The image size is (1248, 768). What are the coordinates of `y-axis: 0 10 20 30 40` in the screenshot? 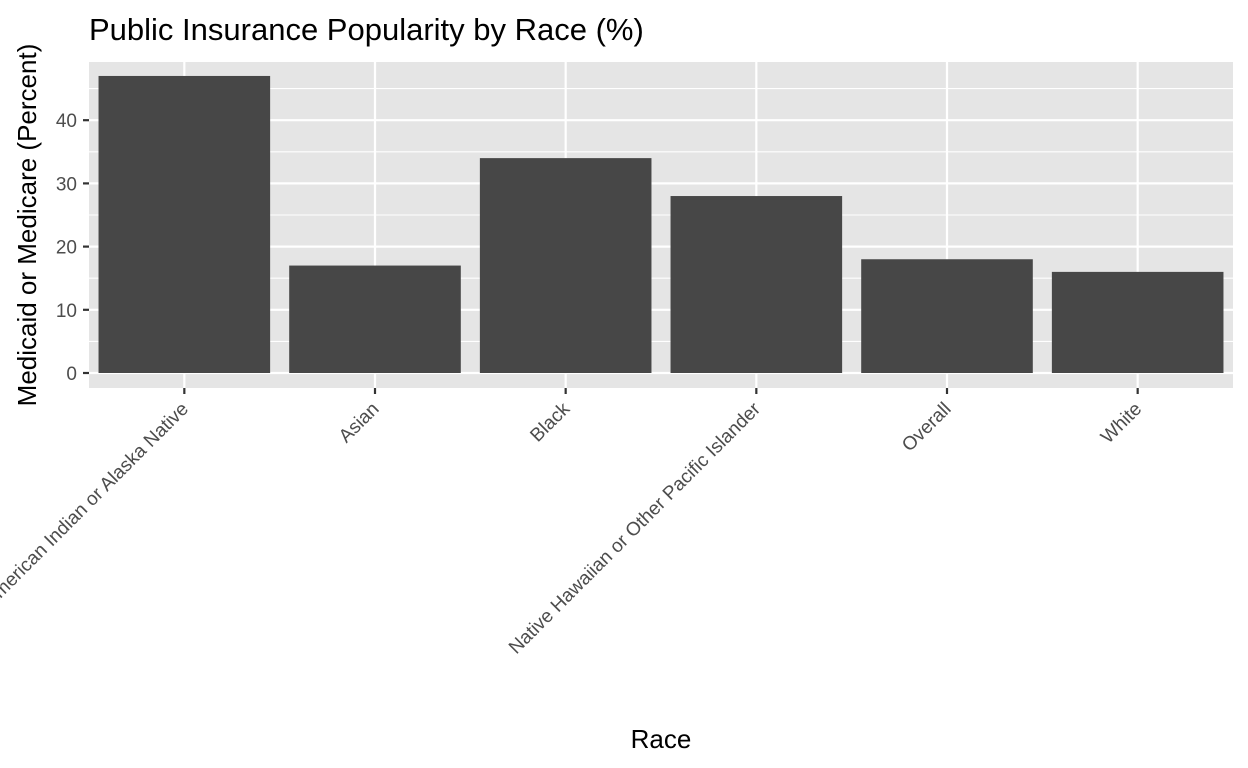 It's located at (72, 248).